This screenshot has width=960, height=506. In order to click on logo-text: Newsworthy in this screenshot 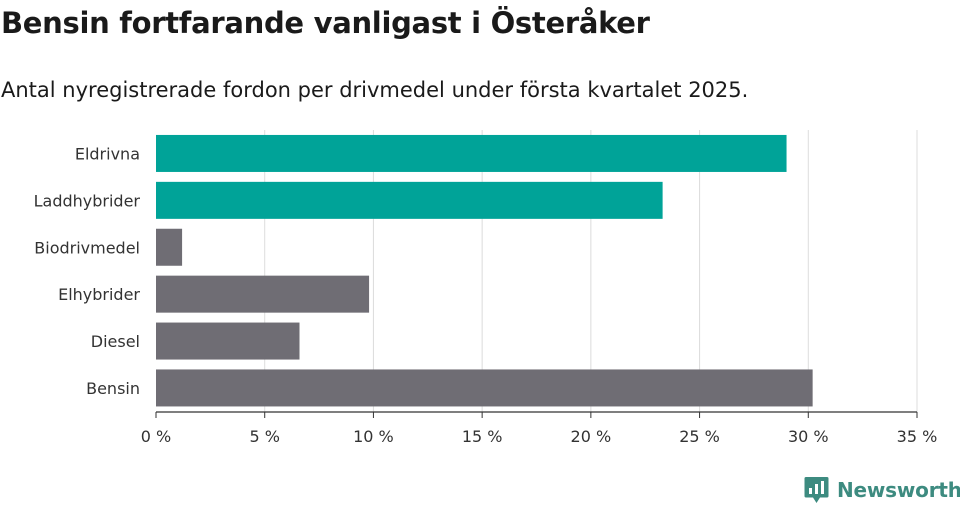, I will do `click(898, 490)`.